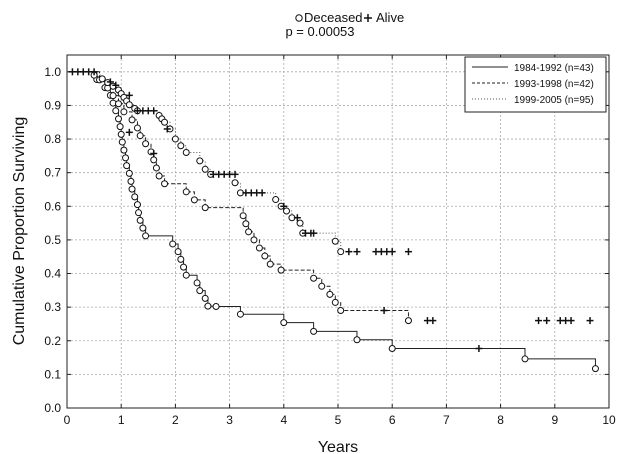 The image size is (619, 454). What do you see at coordinates (52, 105) in the screenshot?
I see `y-tick-label: 0.9` at bounding box center [52, 105].